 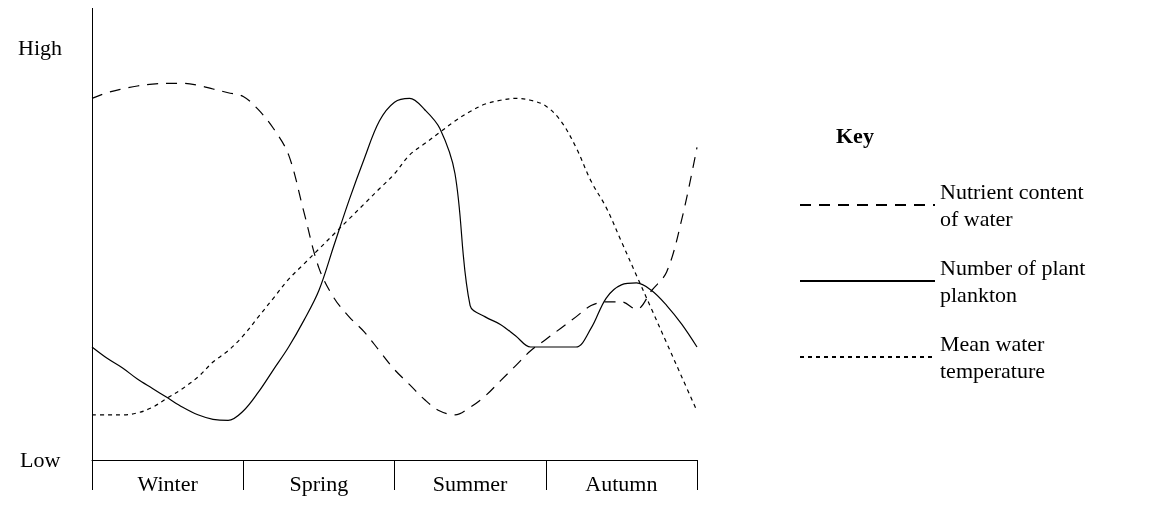 What do you see at coordinates (621, 483) in the screenshot?
I see `x-tick-label: Autumn` at bounding box center [621, 483].